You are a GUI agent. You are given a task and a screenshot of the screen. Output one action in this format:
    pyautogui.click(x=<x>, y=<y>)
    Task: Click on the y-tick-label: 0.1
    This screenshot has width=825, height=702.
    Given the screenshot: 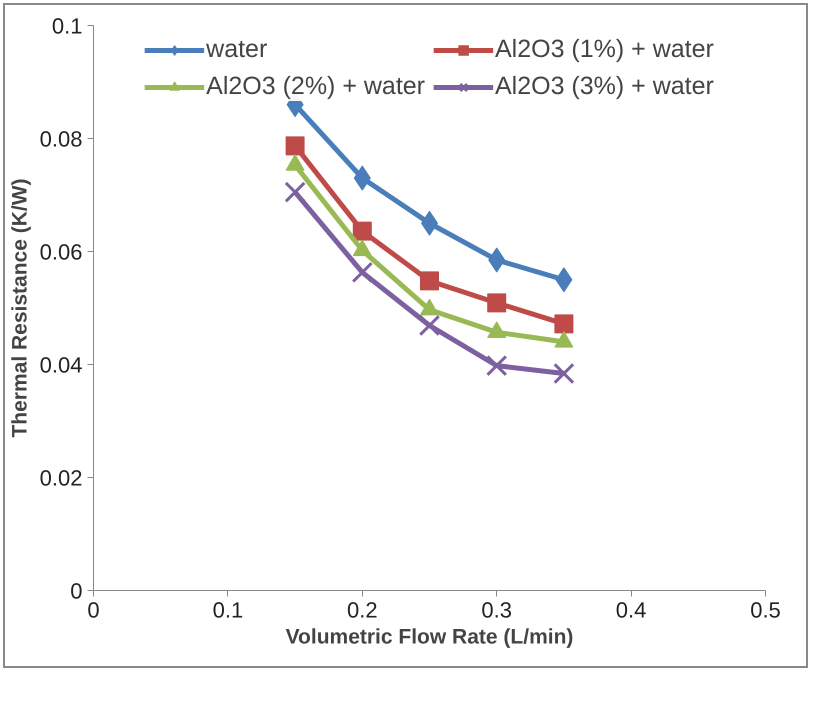 What is the action you would take?
    pyautogui.click(x=67, y=26)
    